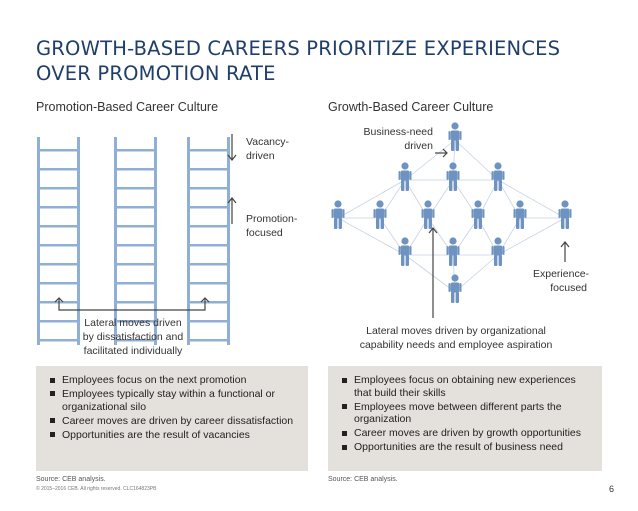  I want to click on left-heading: Promotion-Based Career Culture, so click(127, 107).